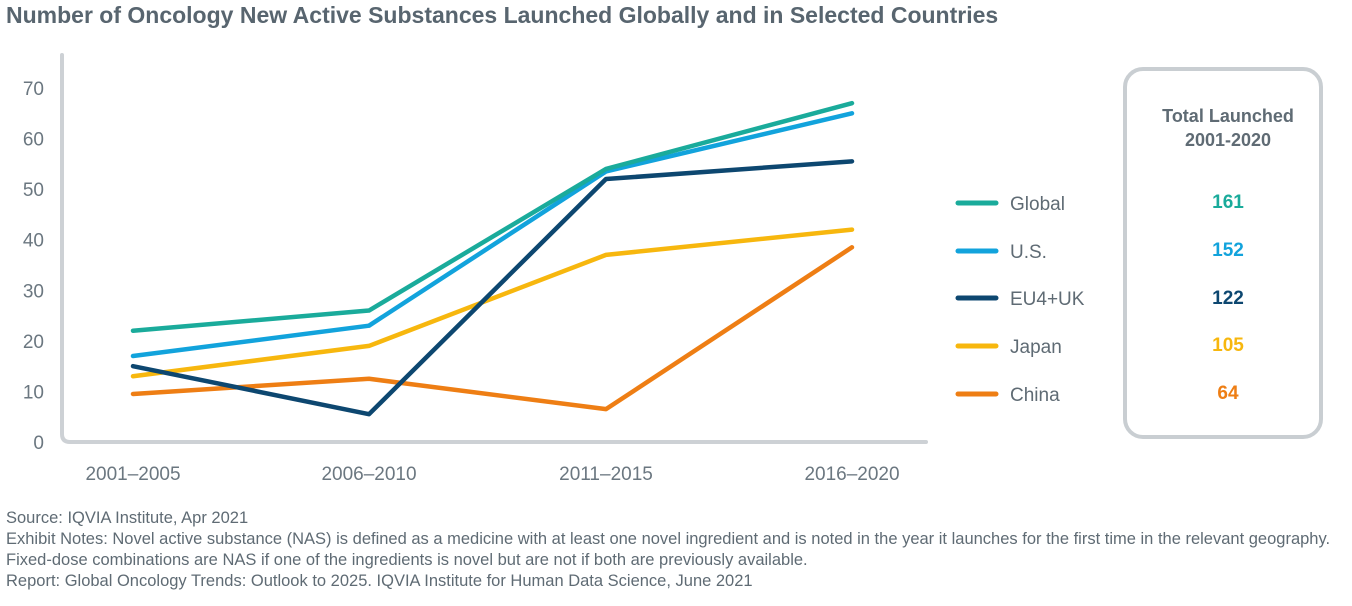 The width and height of the screenshot is (1352, 606). Describe the element at coordinates (1228, 345) in the screenshot. I see `total-japan: 105` at that location.